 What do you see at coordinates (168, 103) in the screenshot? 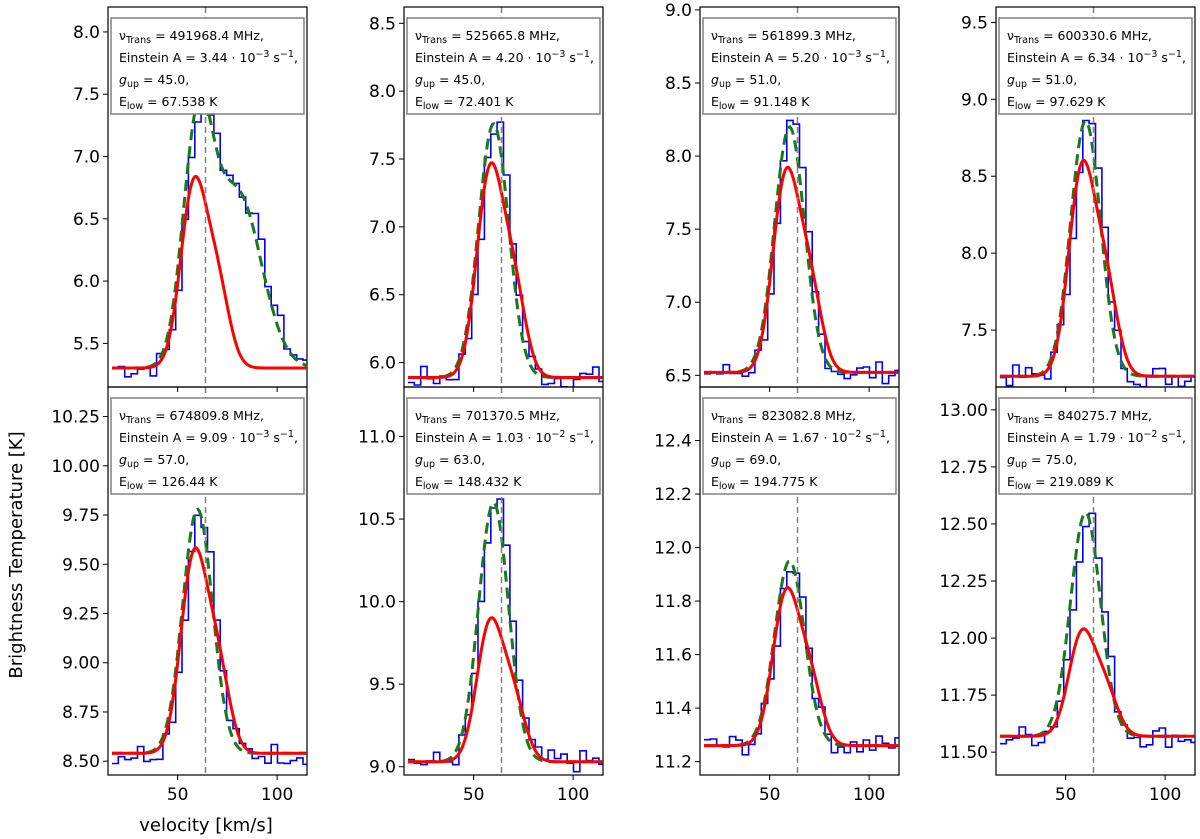
I see `annotation-elow: Elow = 67.538 K` at bounding box center [168, 103].